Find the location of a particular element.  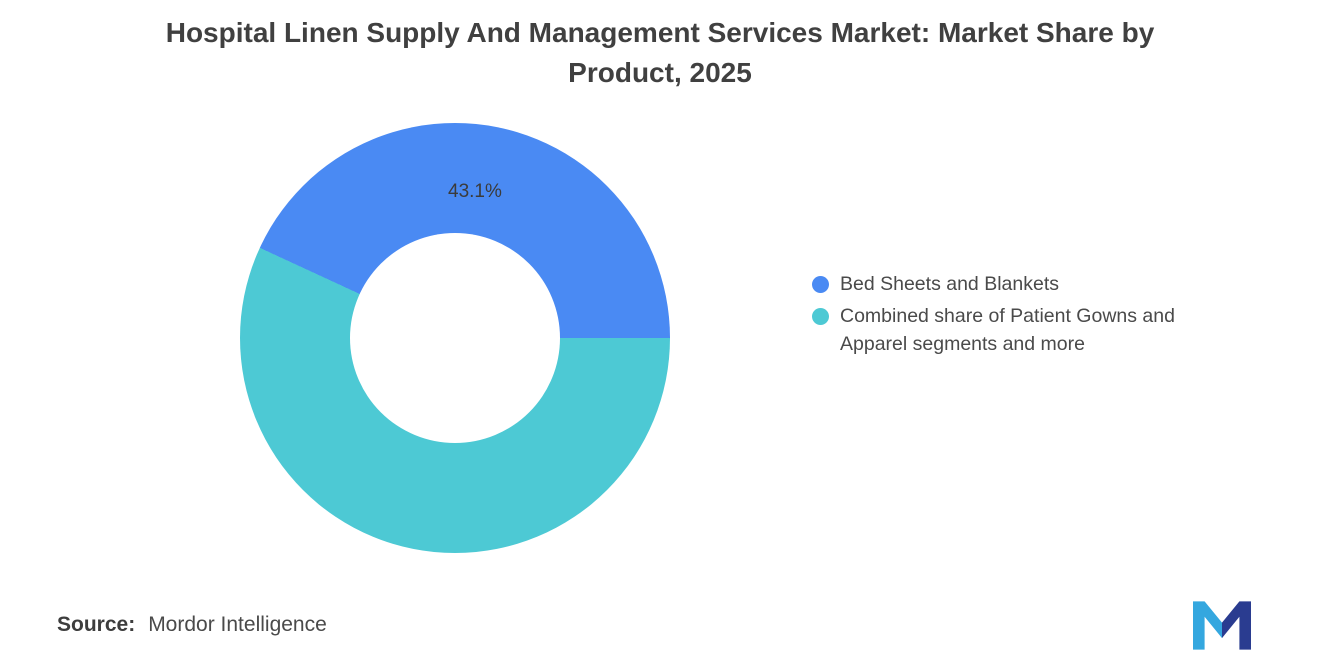

source-value: Mordor Intelligence is located at coordinates (237, 624).